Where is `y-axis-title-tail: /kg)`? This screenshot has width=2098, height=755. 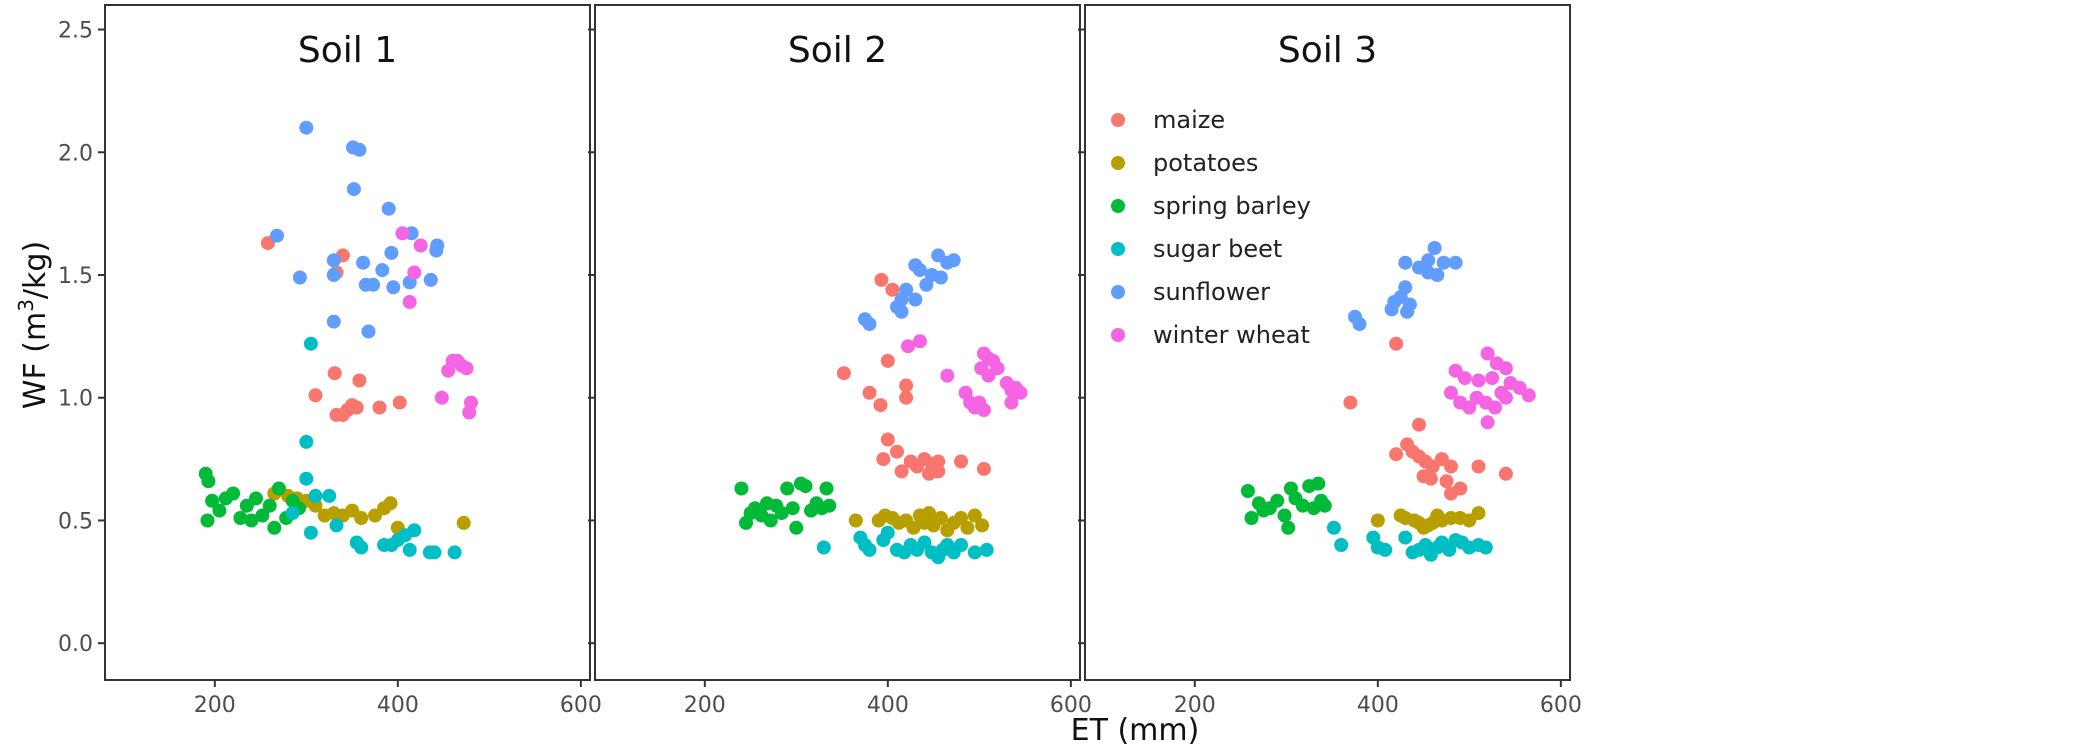
y-axis-title-tail: /kg) is located at coordinates (35, 270).